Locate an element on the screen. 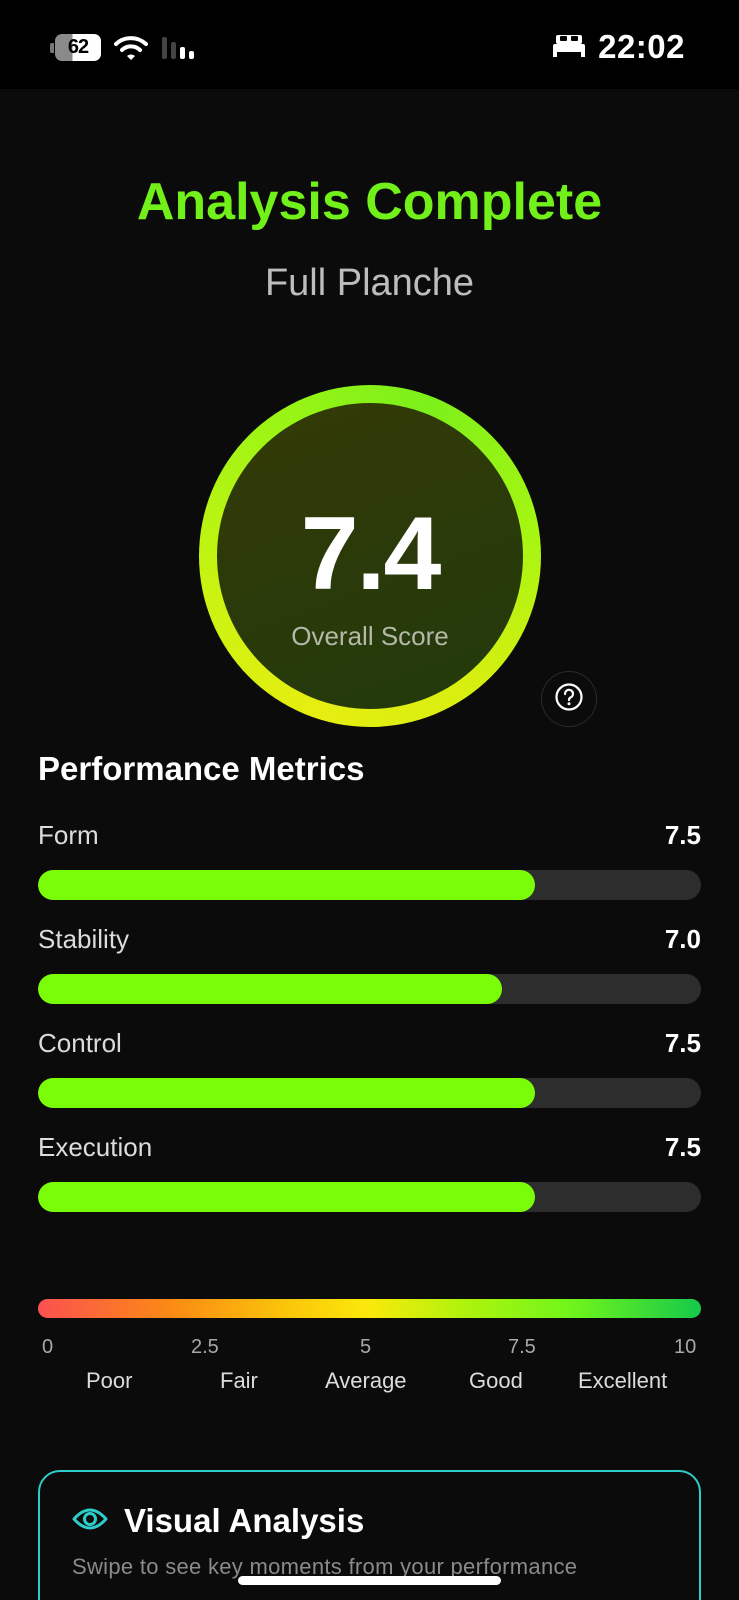  visual-analysis-header: Visual Analysis is located at coordinates (218, 1521).